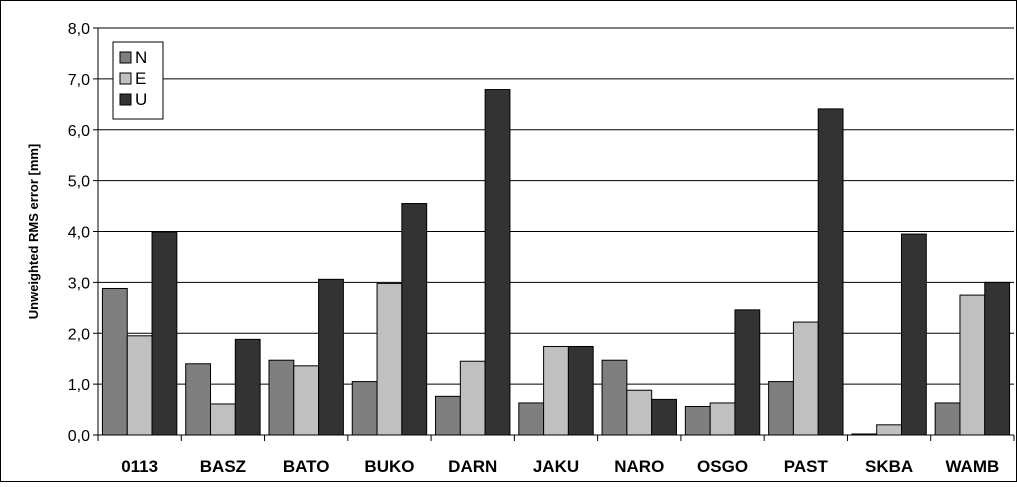 Image resolution: width=1017 pixels, height=487 pixels. I want to click on bar-0113-e, so click(139, 385).